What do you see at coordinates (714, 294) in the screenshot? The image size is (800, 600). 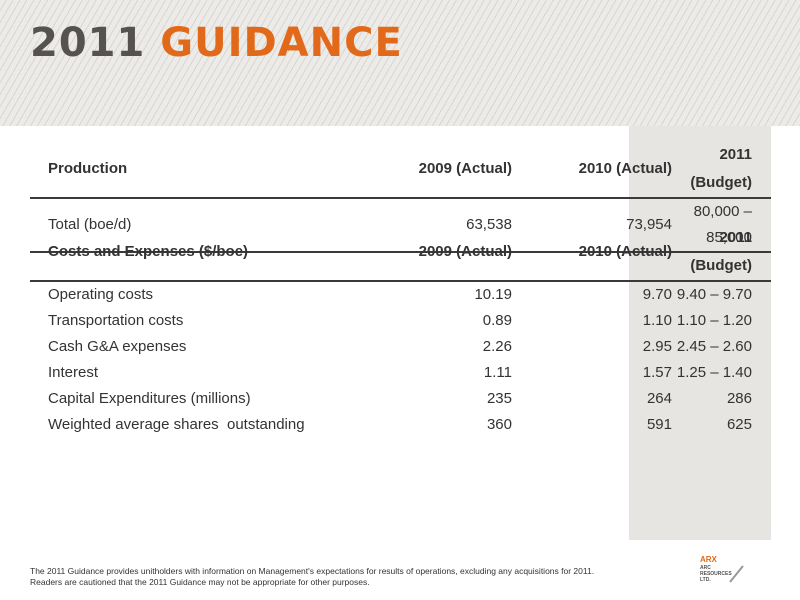 I see `value-2011: 9.40 – 9.70` at bounding box center [714, 294].